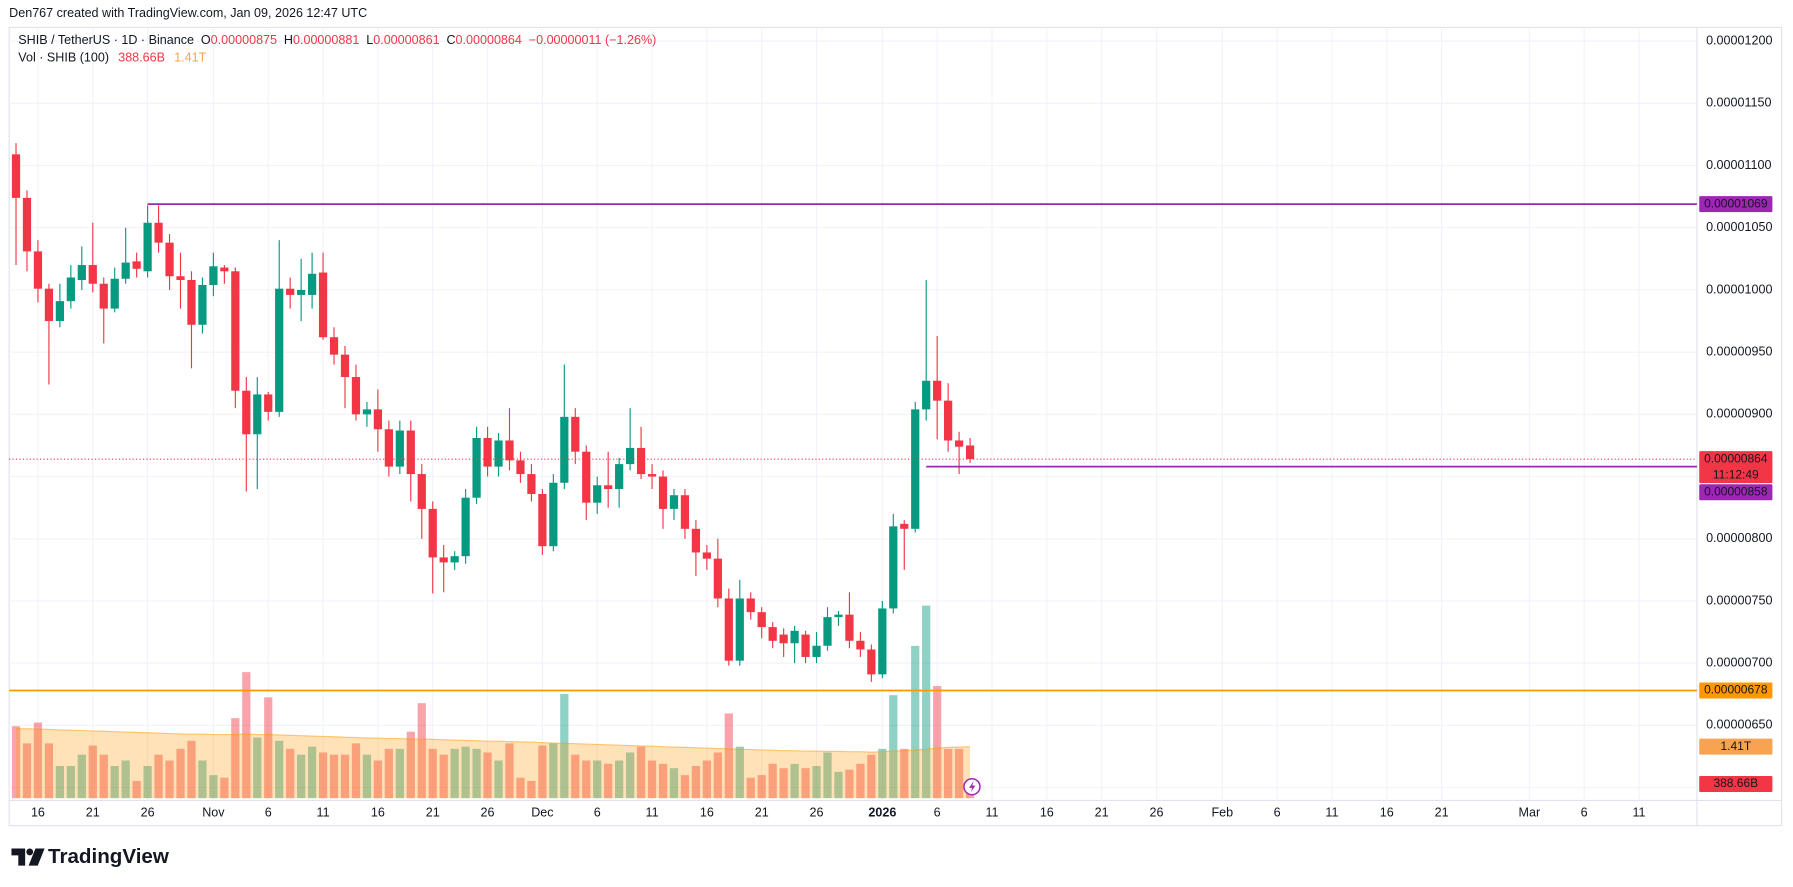  What do you see at coordinates (493, 702) in the screenshot?
I see `volume-layer` at bounding box center [493, 702].